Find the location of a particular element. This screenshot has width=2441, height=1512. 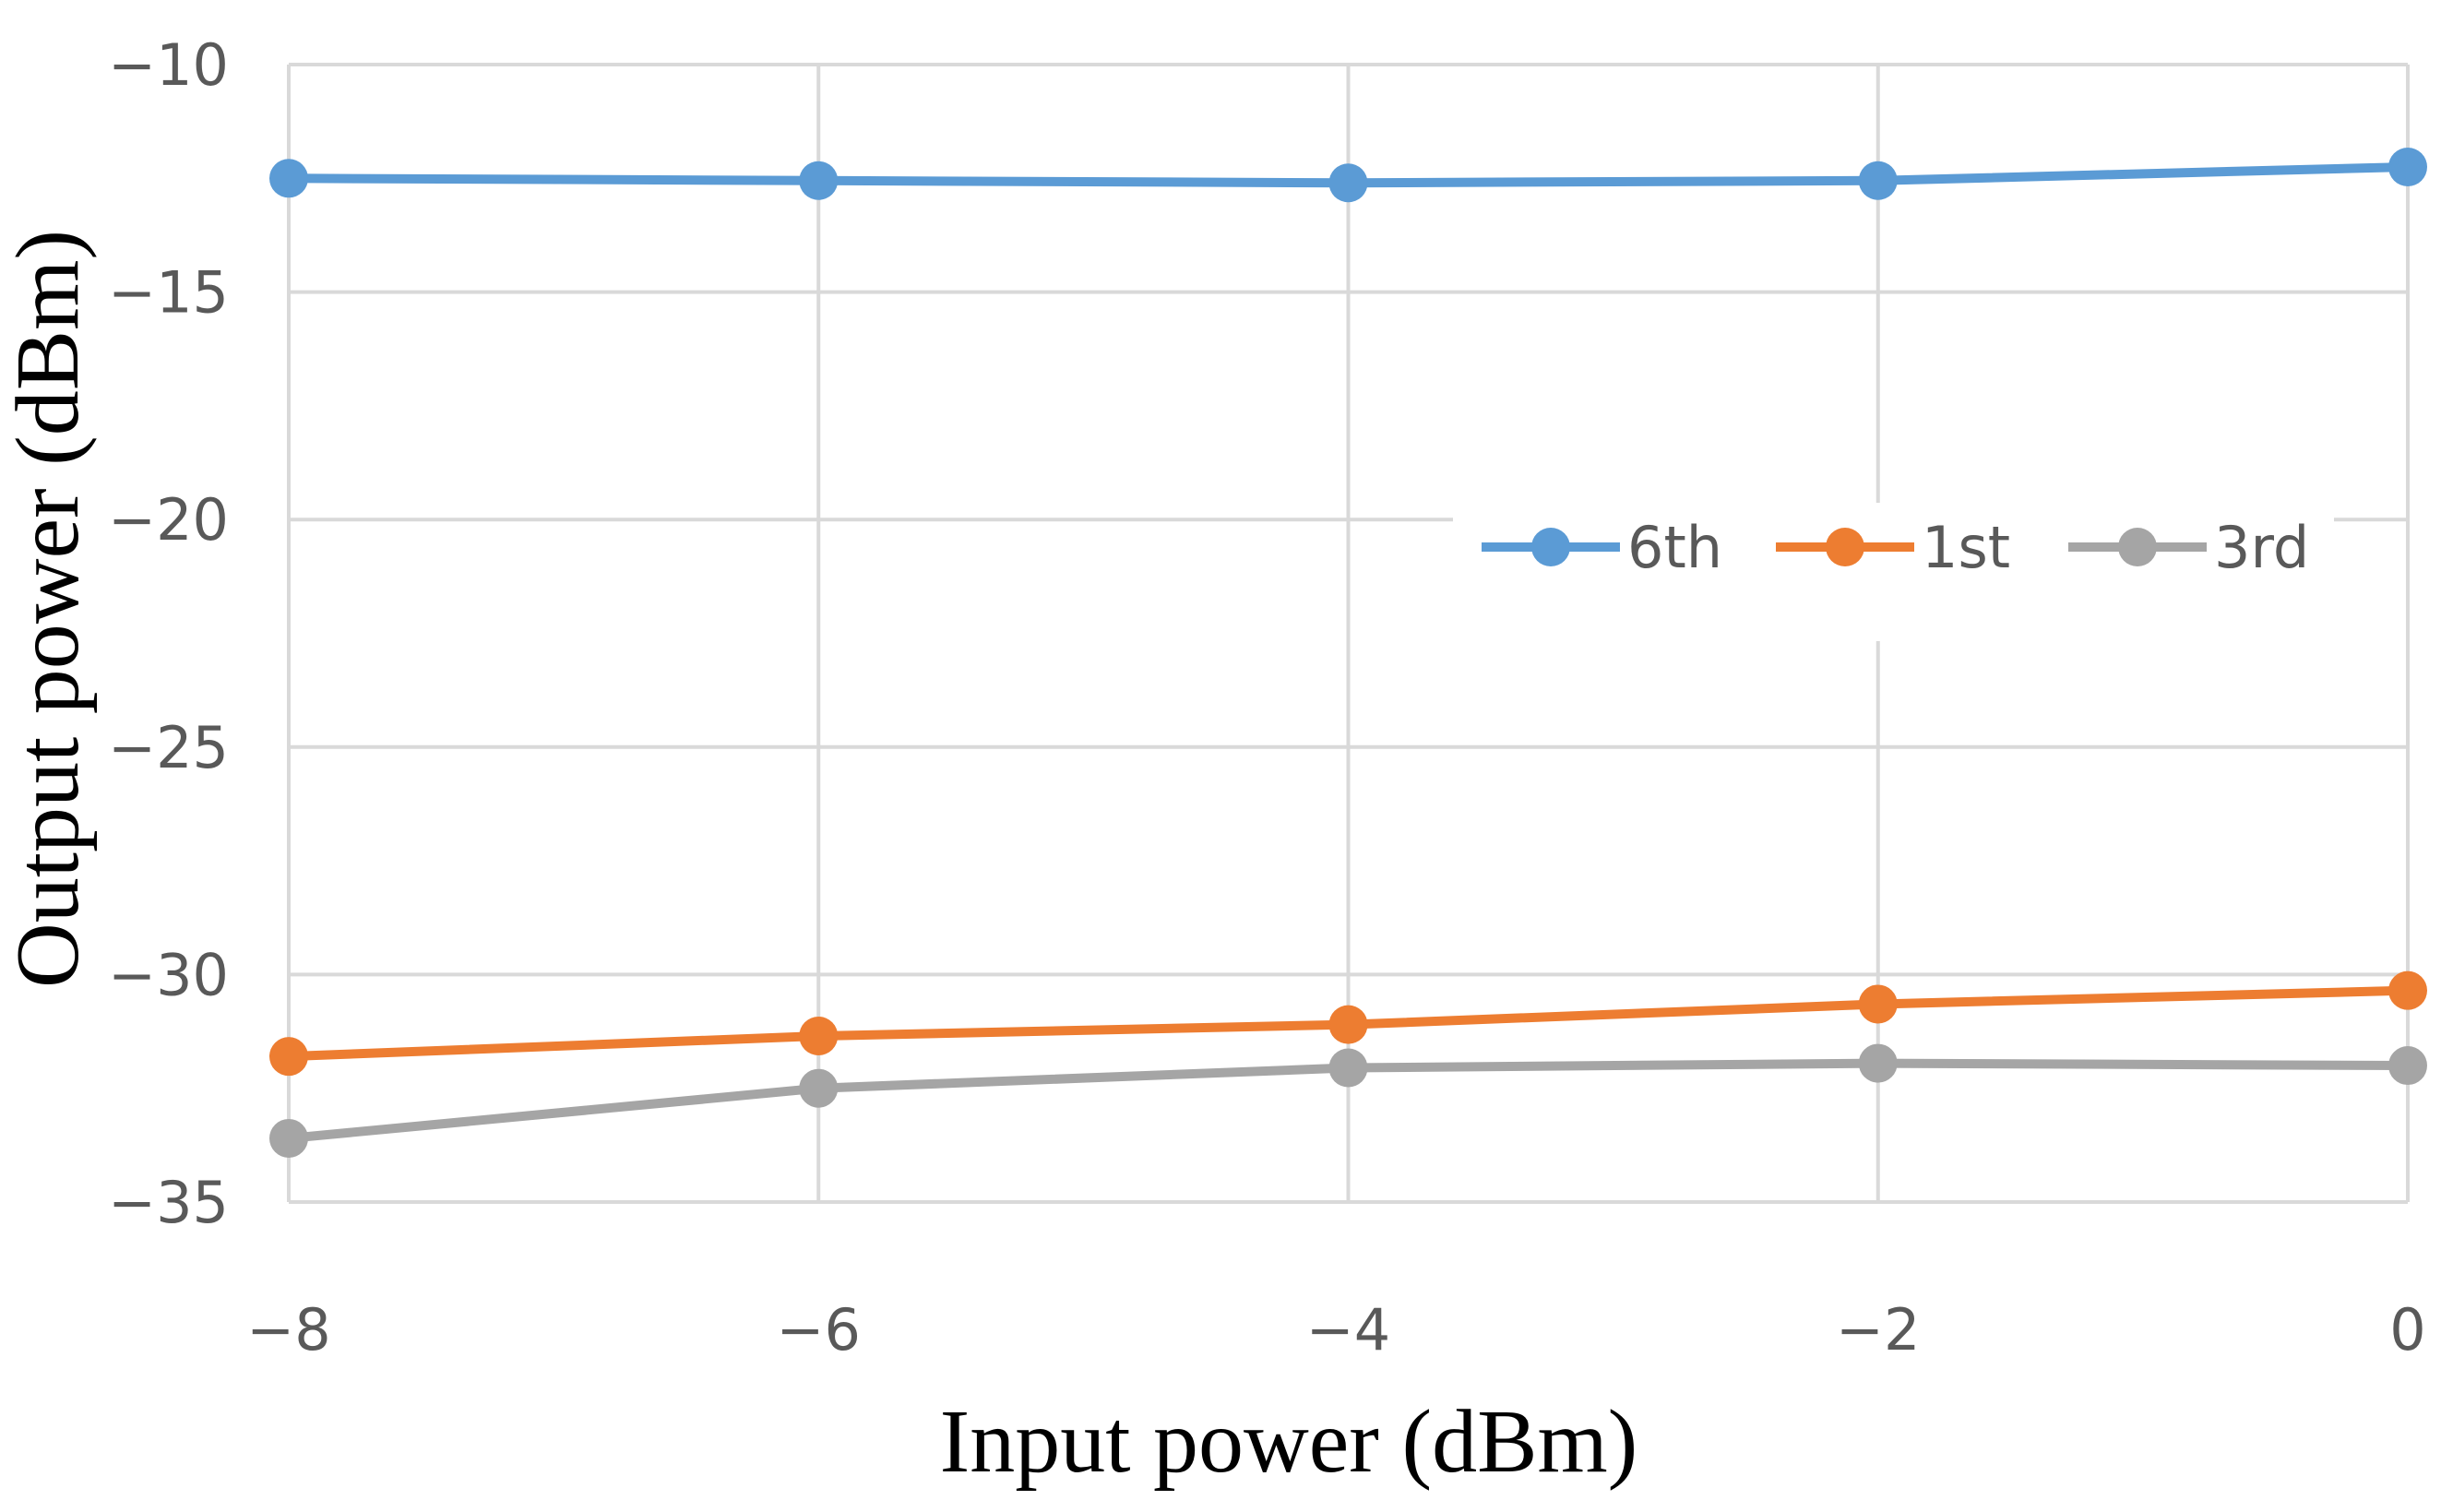

x-tick-label: −2 is located at coordinates (1878, 1329).